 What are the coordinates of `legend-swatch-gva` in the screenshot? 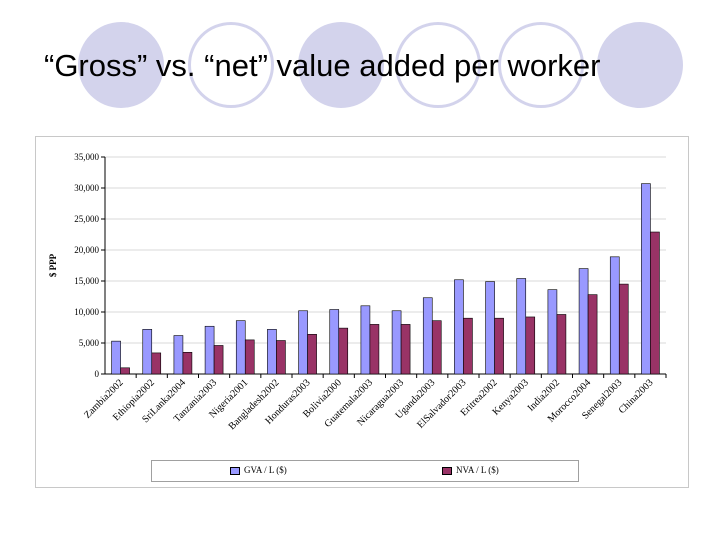 It's located at (235, 471).